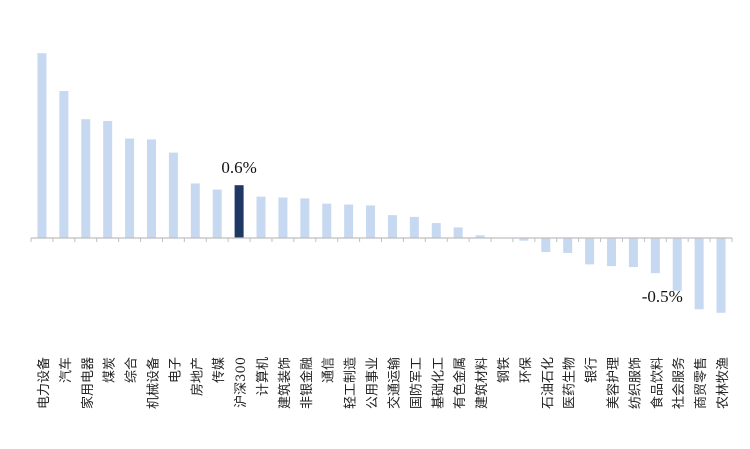  I want to click on category-label: 食品饮料, so click(657, 383).